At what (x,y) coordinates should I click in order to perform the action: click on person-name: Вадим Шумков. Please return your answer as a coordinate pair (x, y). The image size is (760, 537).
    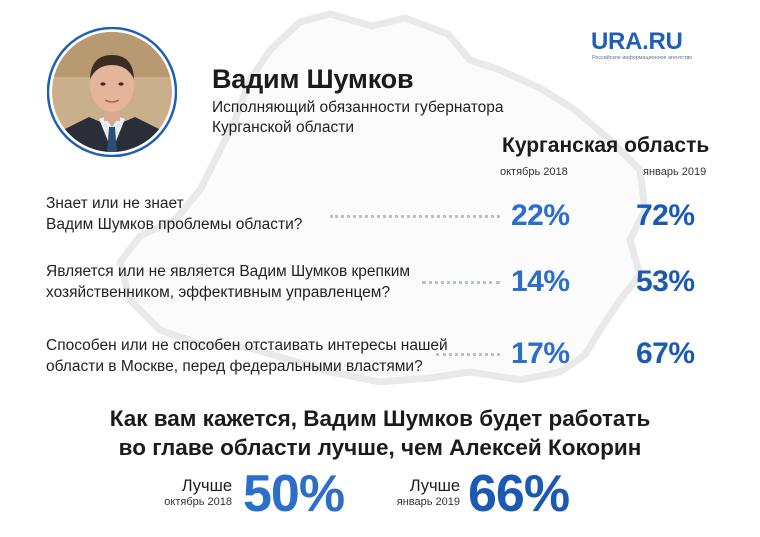
    Looking at the image, I should click on (313, 79).